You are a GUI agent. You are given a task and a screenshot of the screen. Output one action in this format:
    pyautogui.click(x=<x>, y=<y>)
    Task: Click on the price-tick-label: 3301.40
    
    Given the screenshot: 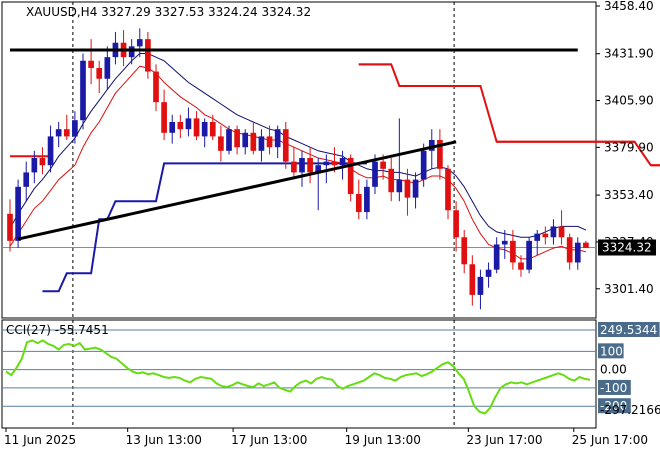 What is the action you would take?
    pyautogui.click(x=629, y=289)
    